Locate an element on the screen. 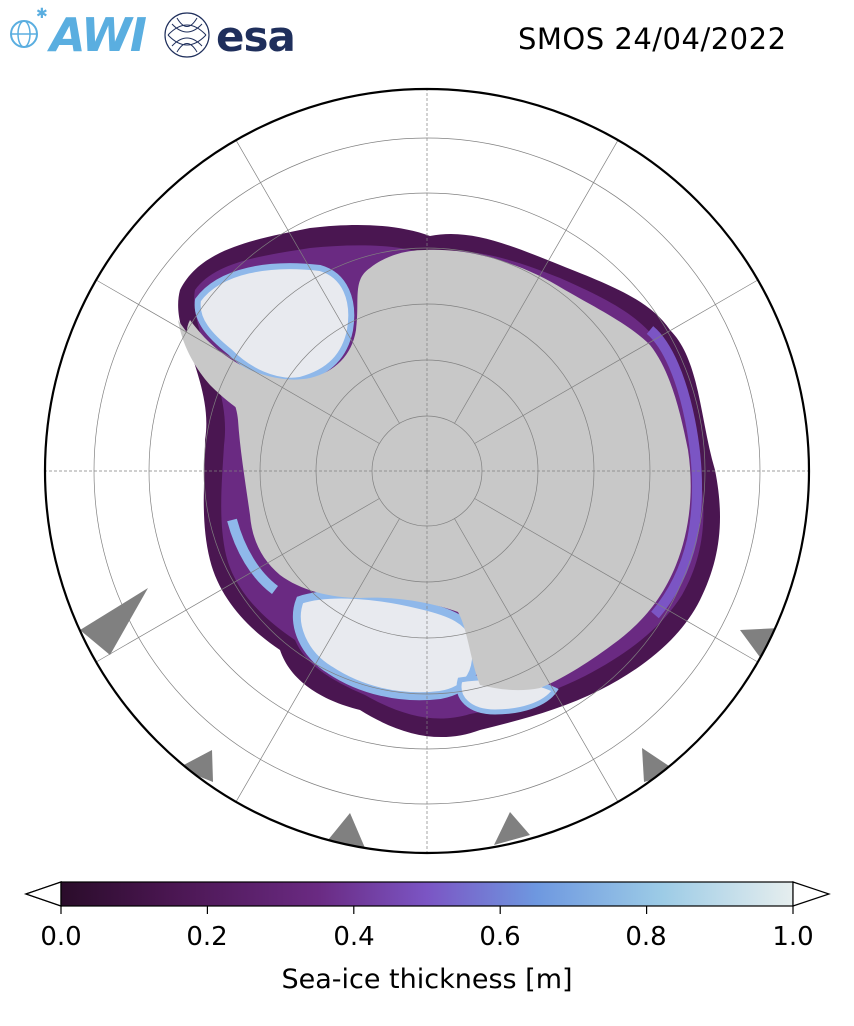 The height and width of the screenshot is (1026, 854). colorbar-tick-marks is located at coordinates (427, 910).